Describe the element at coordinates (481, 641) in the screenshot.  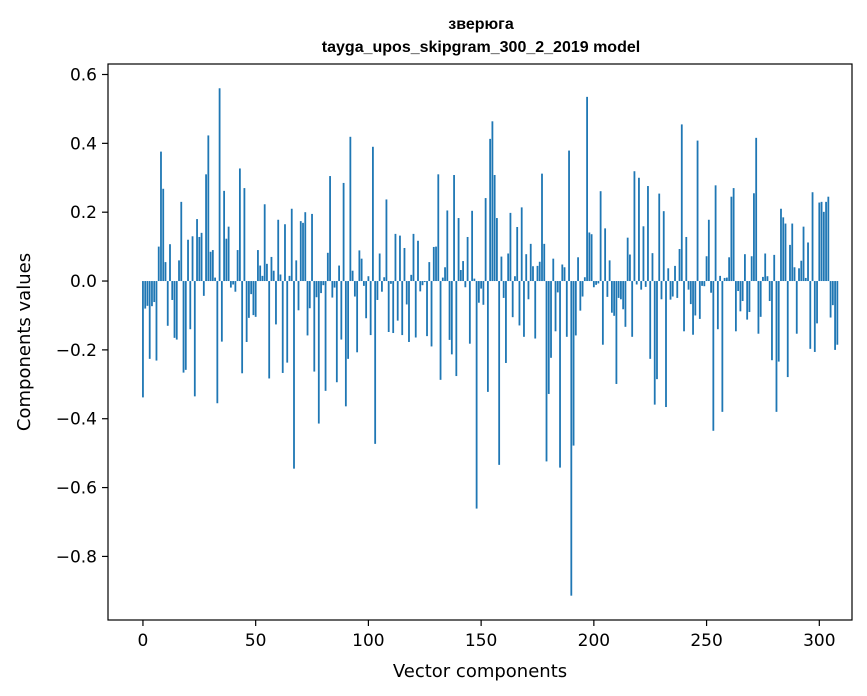
I see `x-tick-label: 150` at that location.